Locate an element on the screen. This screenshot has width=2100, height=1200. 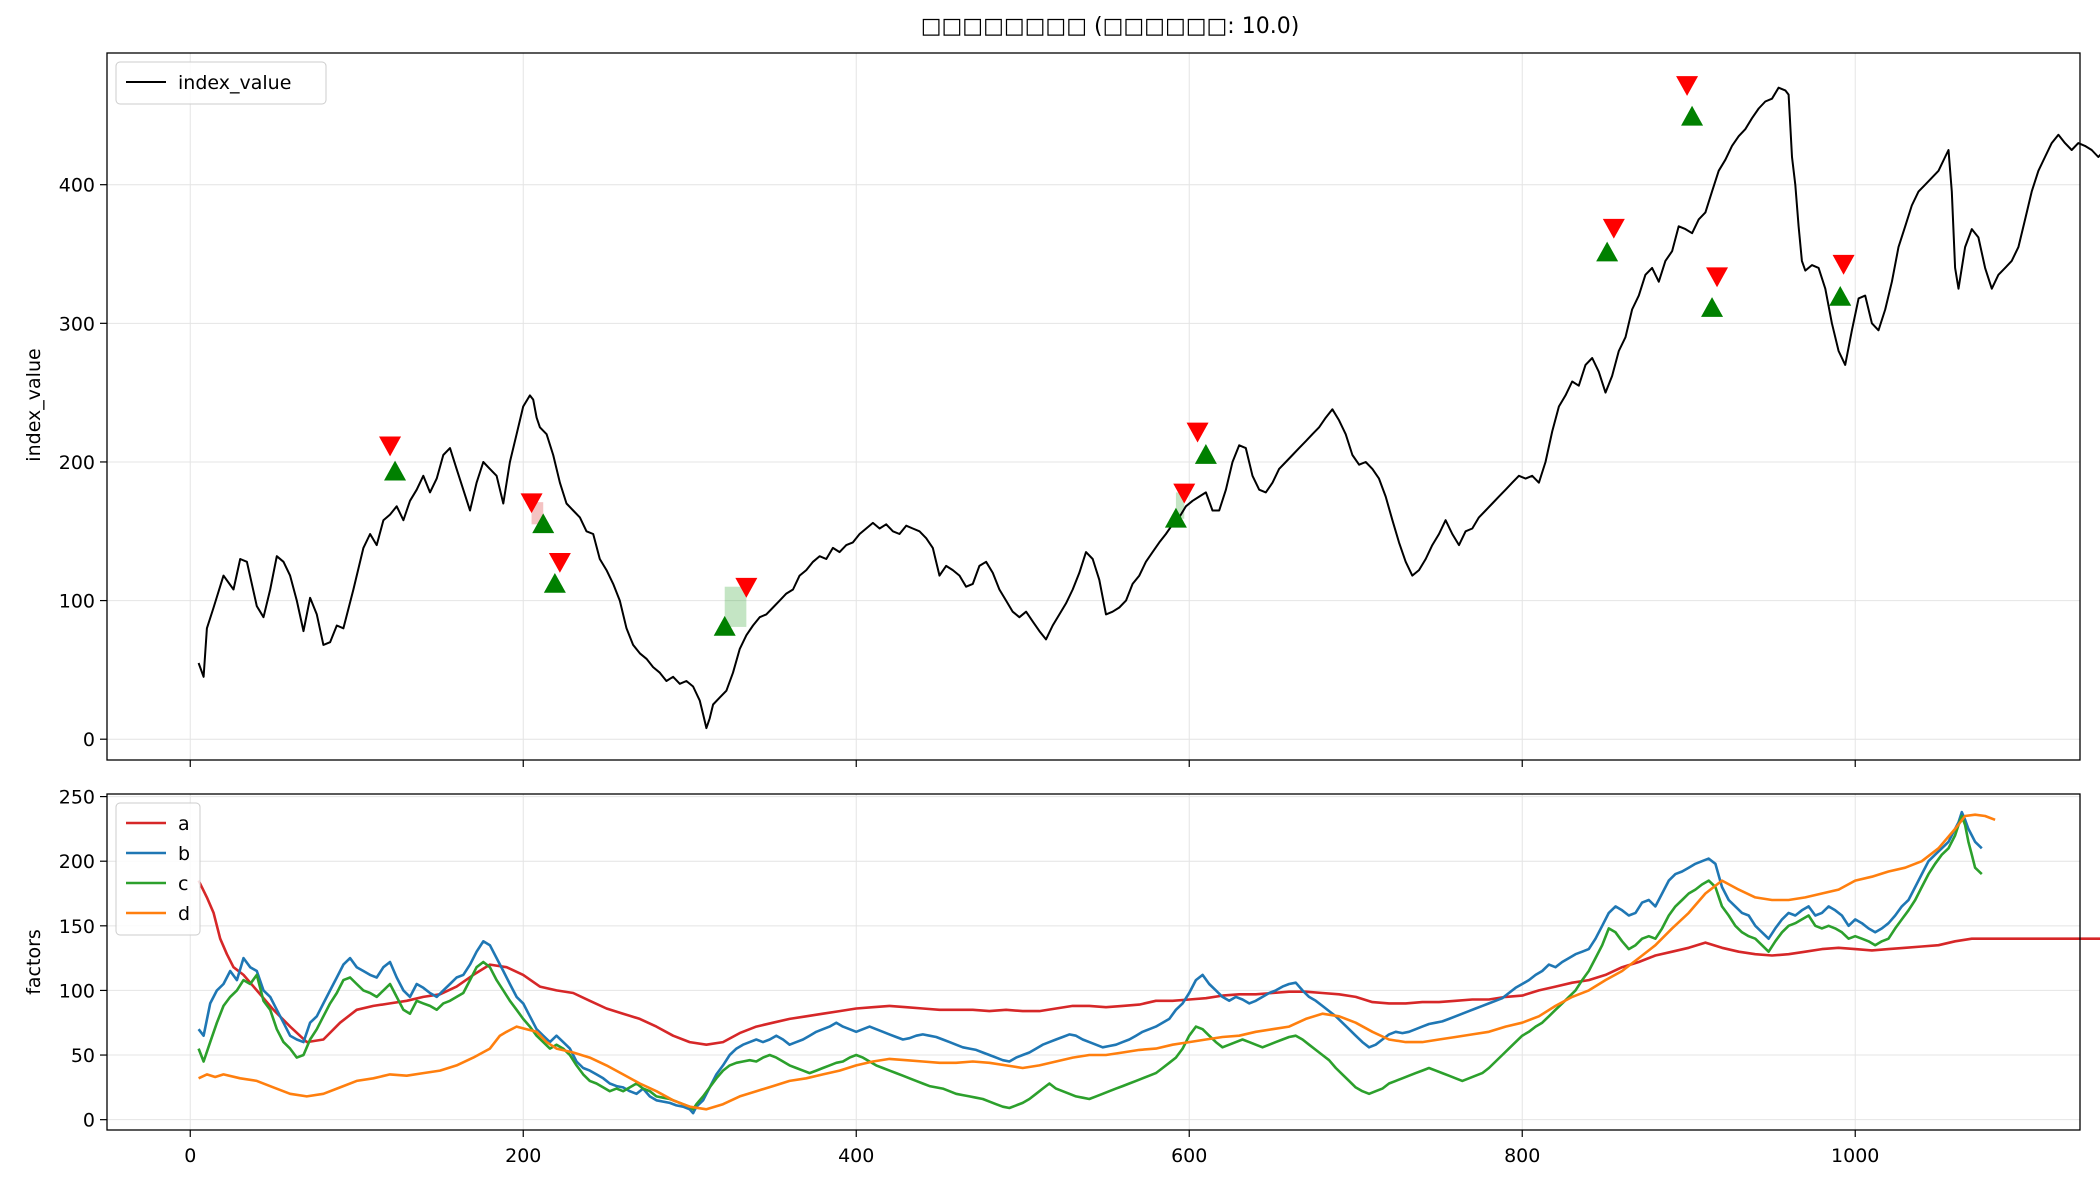
x-tick-label: 0 is located at coordinates (190, 1156).